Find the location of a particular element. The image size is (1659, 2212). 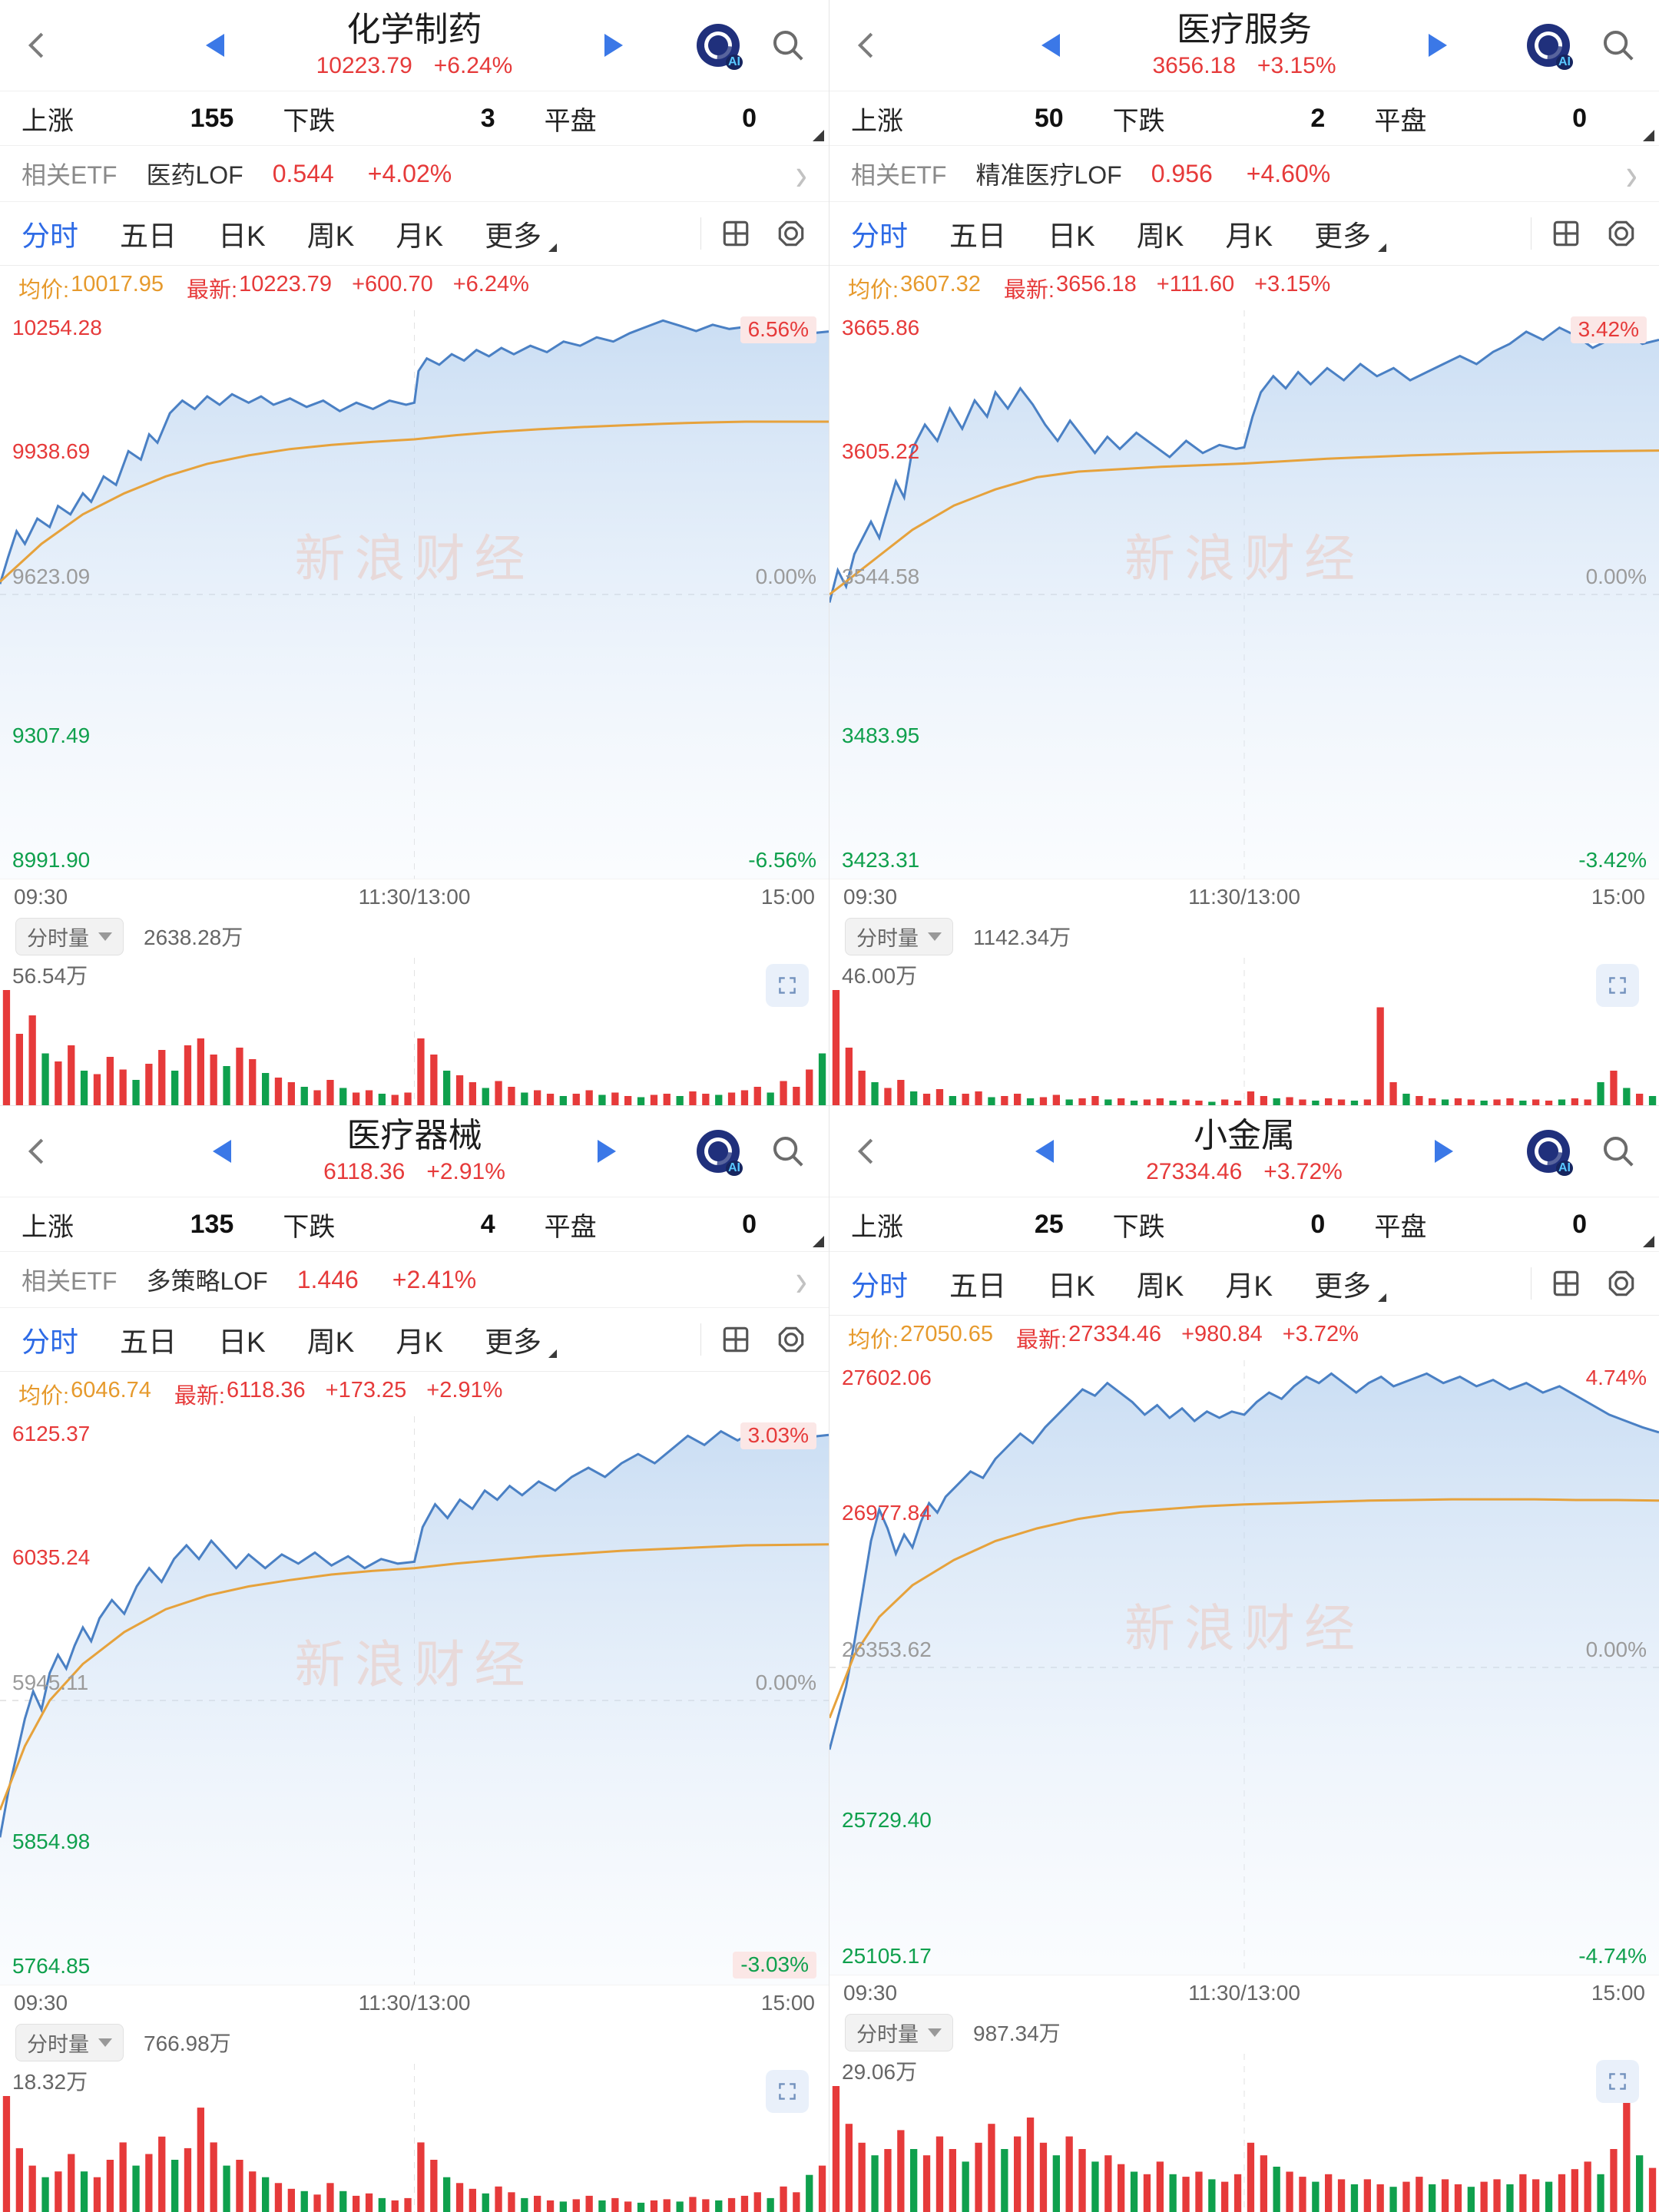

volume-chart: 56.54万 is located at coordinates (415, 1031).